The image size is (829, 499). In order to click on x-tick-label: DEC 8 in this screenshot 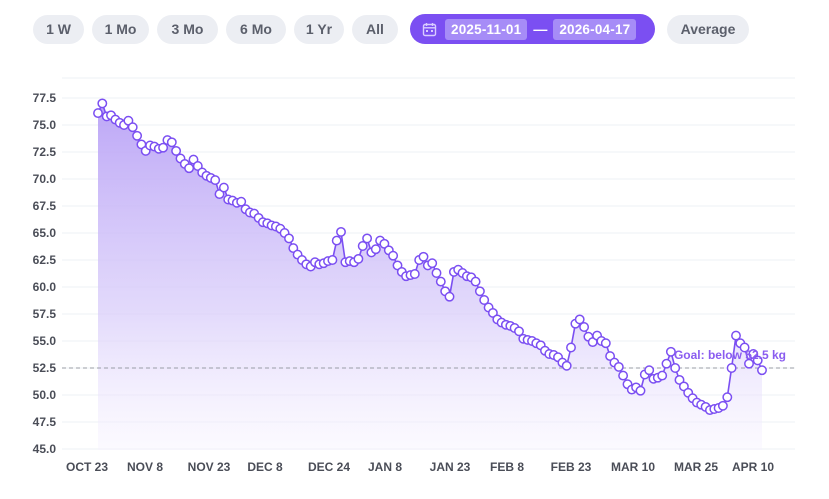, I will do `click(265, 467)`.